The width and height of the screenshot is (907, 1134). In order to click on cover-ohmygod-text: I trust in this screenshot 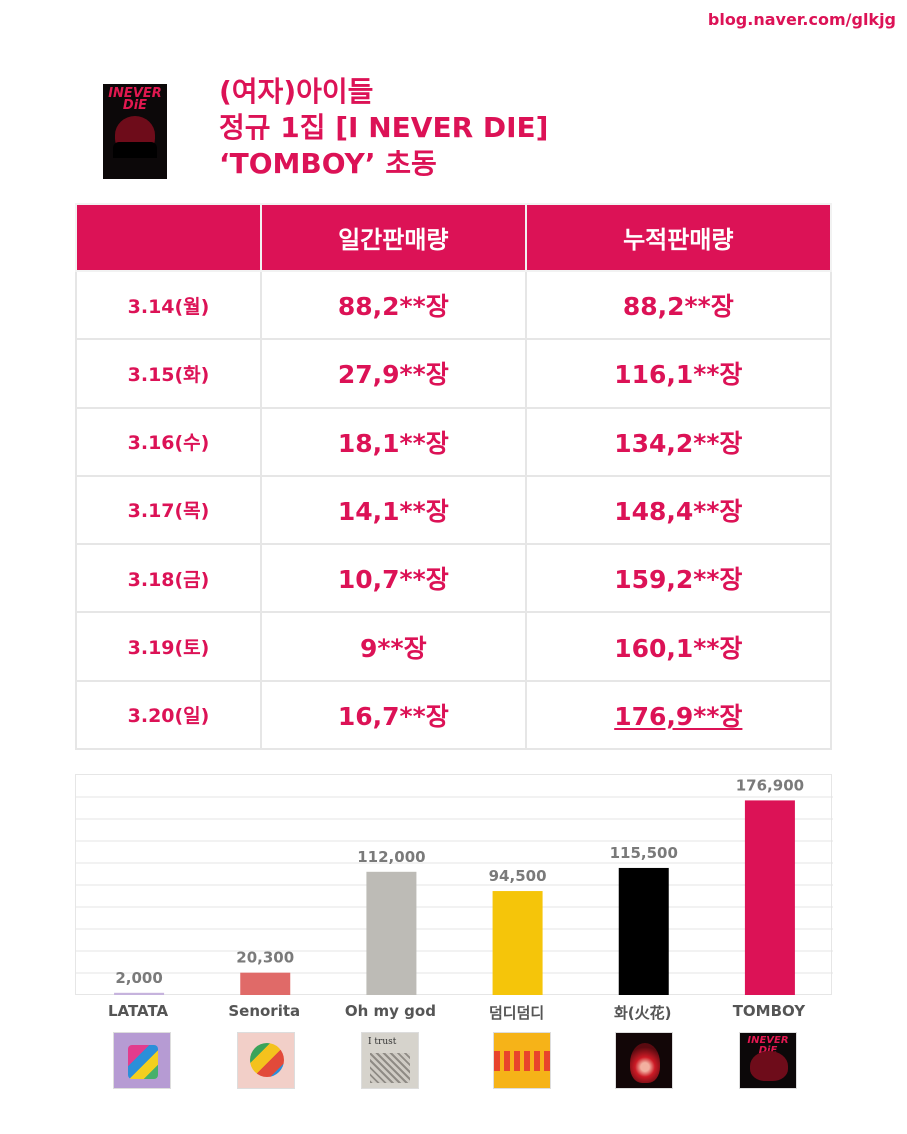, I will do `click(382, 1042)`.